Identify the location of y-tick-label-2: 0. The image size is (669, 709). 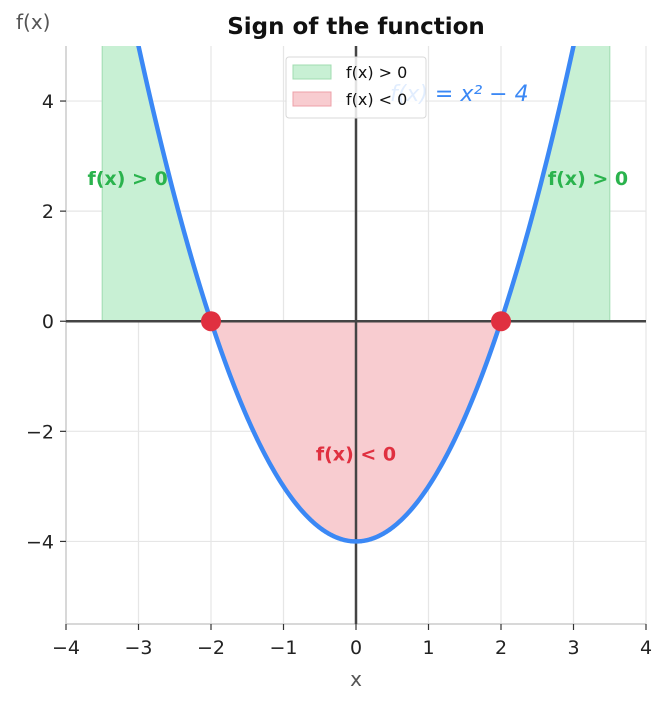
(48, 322).